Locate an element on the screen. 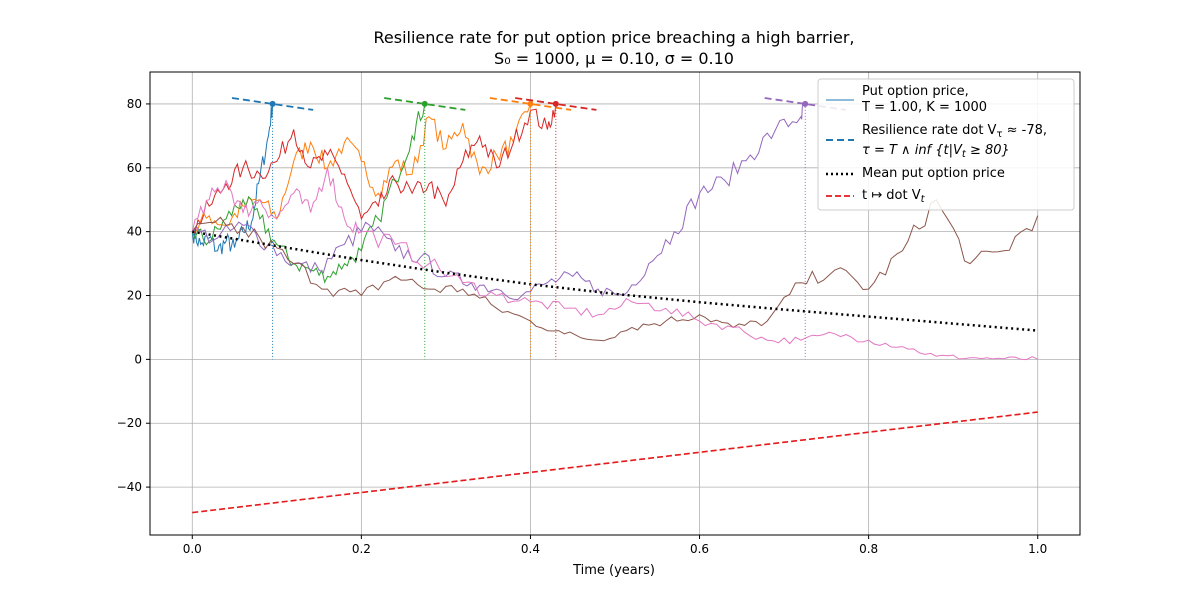 This screenshot has height=600, width=1200. legend-resilience-sub2: t is located at coordinates (964, 154).